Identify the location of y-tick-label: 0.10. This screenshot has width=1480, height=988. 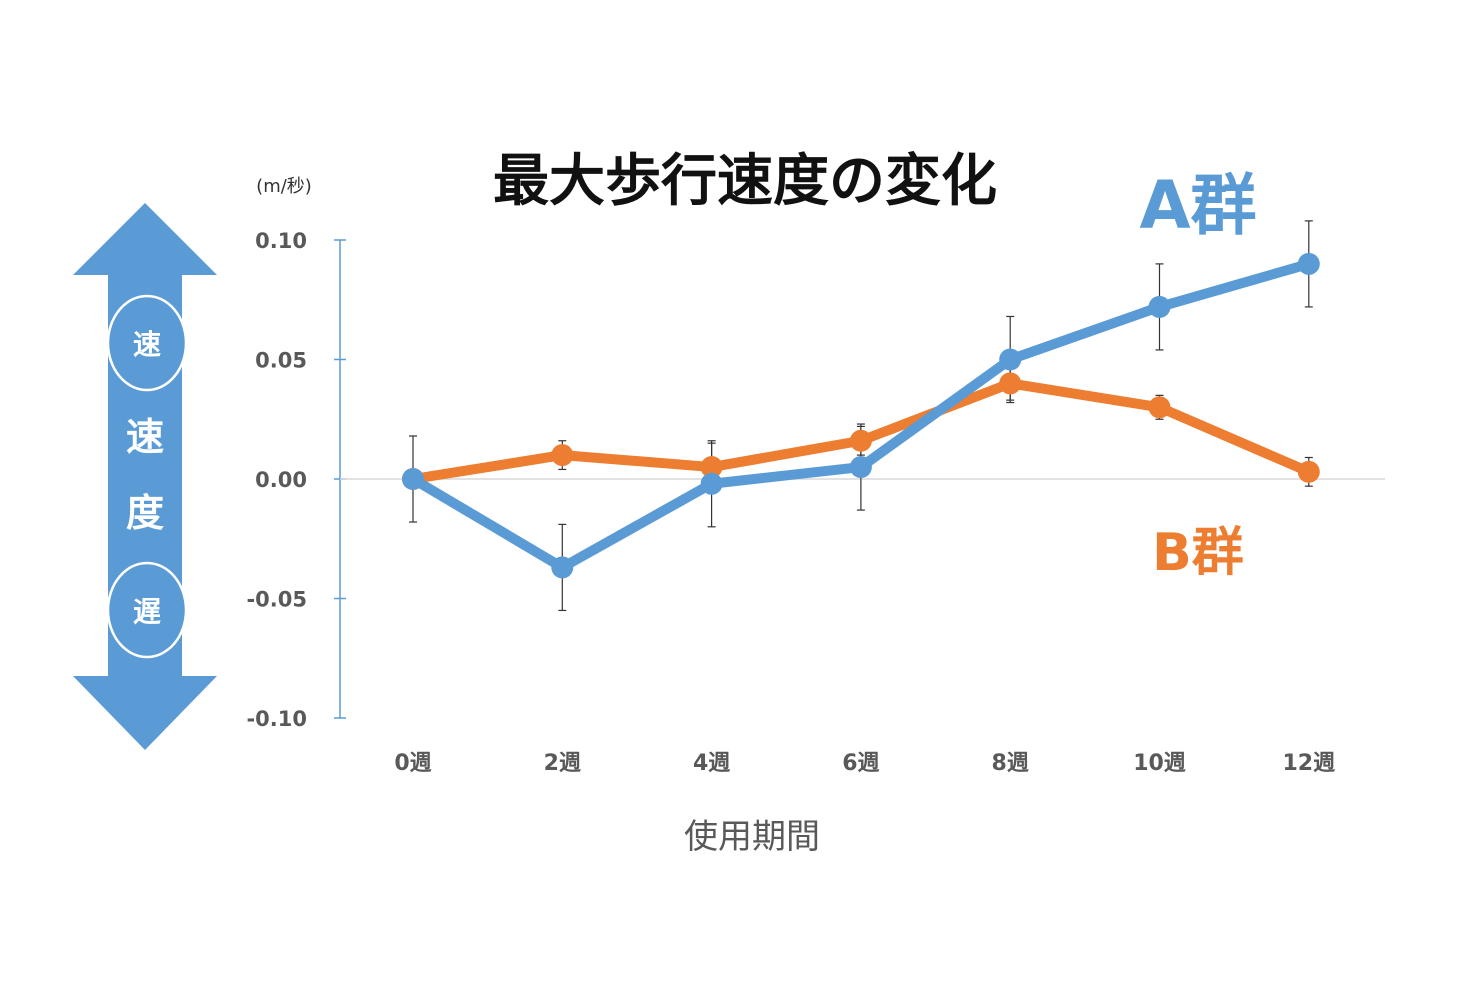
(281, 241).